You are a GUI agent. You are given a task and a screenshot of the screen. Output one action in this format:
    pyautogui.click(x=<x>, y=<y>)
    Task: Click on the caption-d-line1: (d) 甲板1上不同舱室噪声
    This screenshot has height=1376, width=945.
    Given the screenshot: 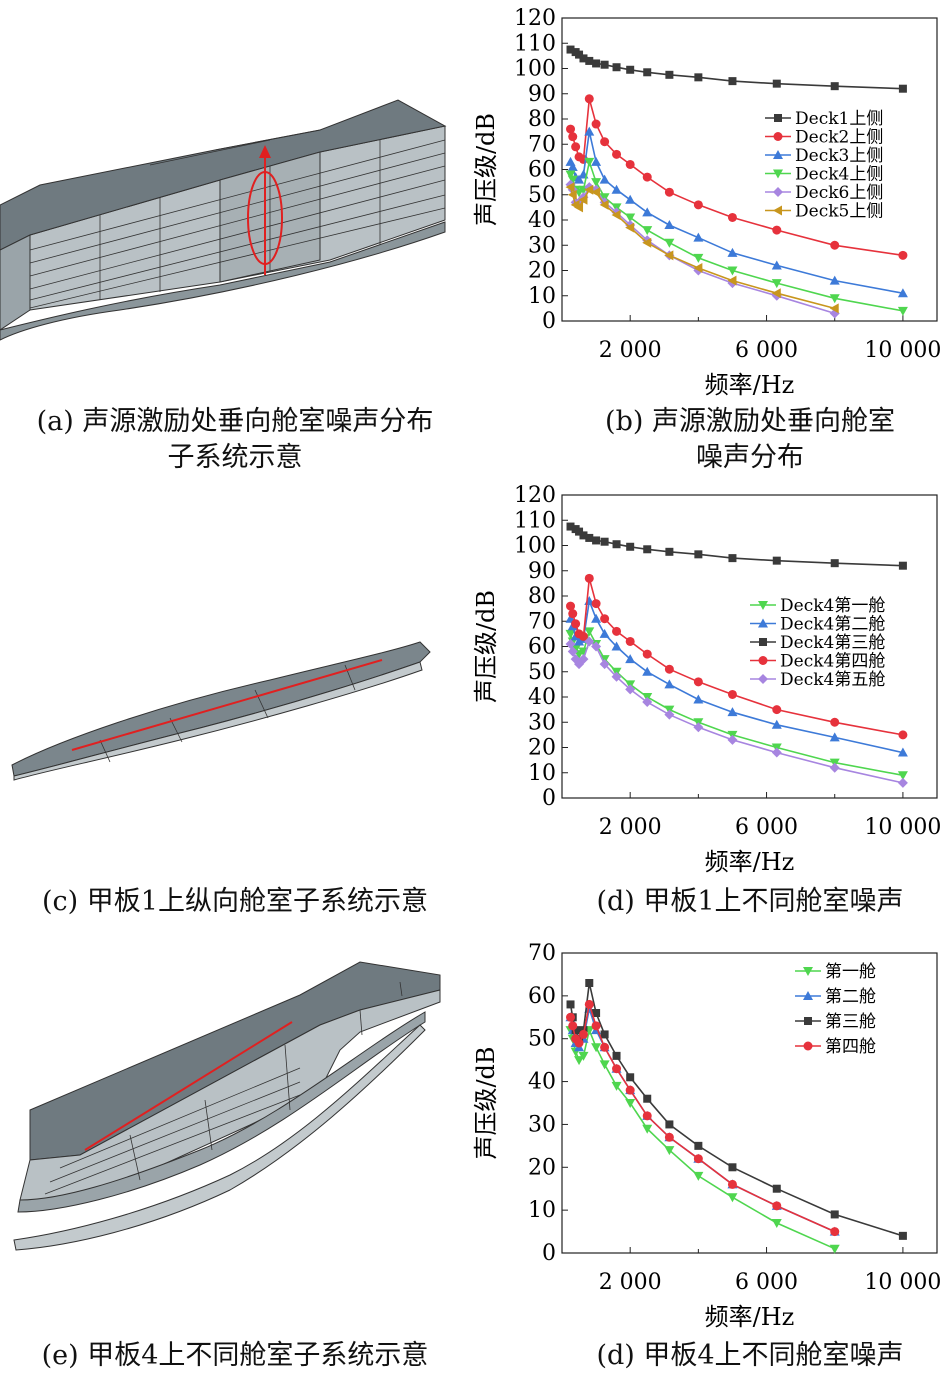 What is the action you would take?
    pyautogui.click(x=750, y=901)
    